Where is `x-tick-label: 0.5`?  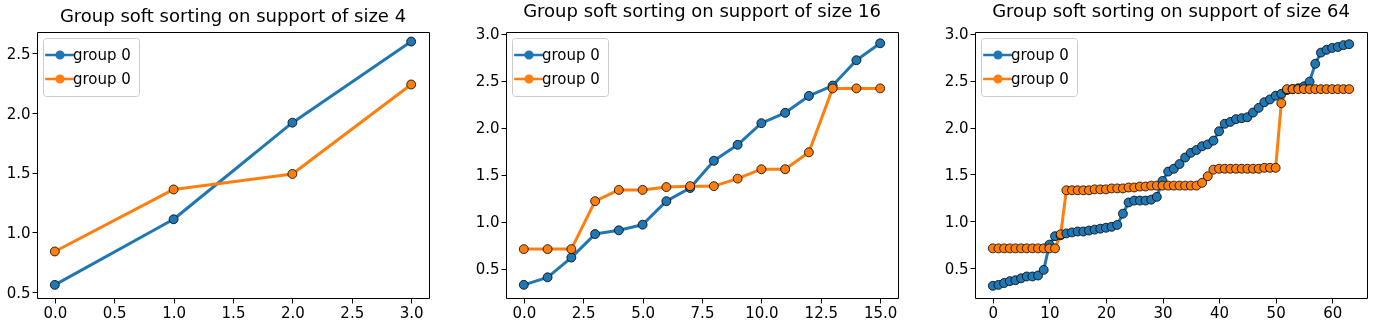 x-tick-label: 0.5 is located at coordinates (114, 312).